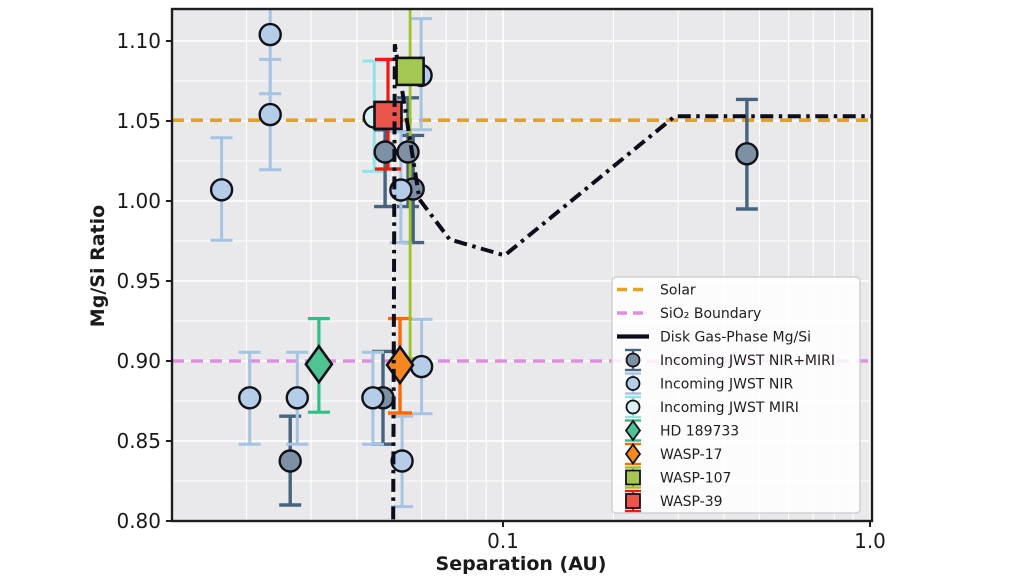  What do you see at coordinates (138, 41) in the screenshot?
I see `y-tick-label: 1.10` at bounding box center [138, 41].